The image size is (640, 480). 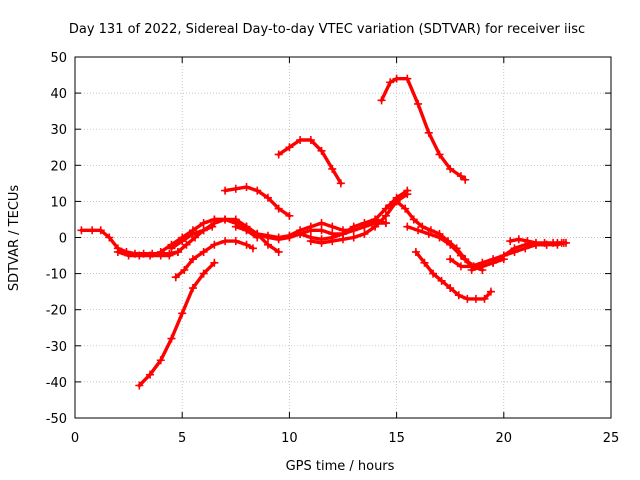 I want to click on y-tick-label: -40, so click(x=56, y=383).